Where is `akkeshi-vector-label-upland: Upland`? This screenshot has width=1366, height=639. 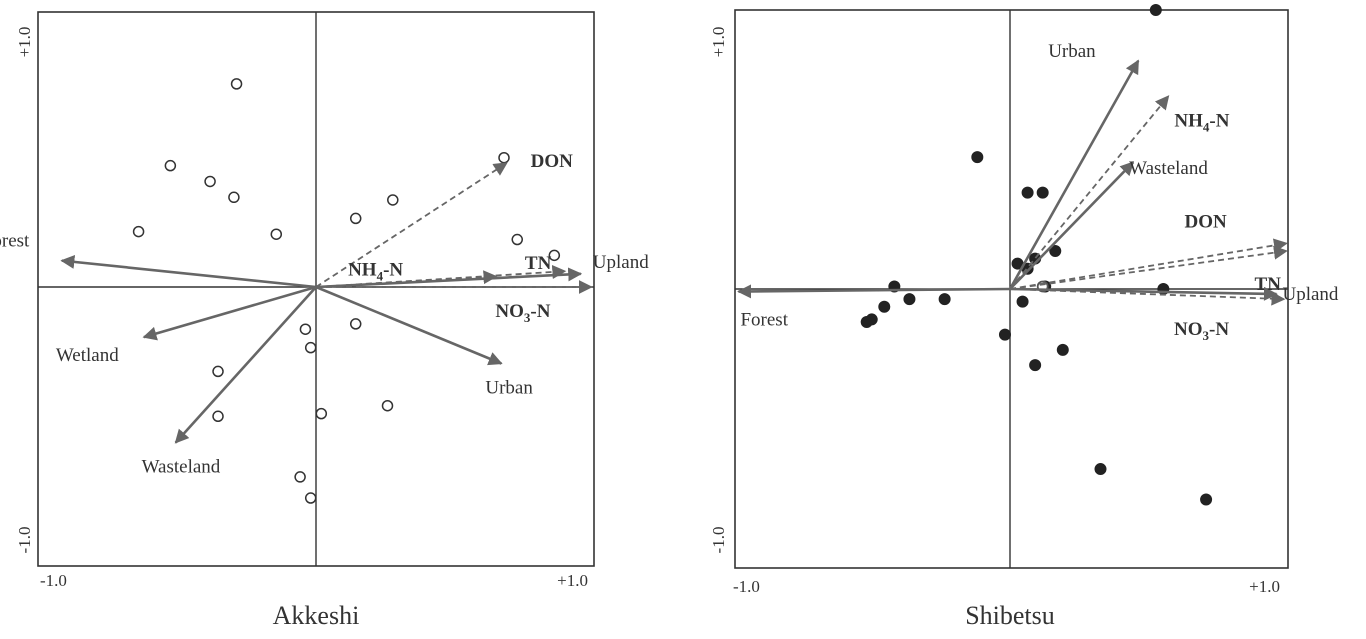
akkeshi-vector-label-upland: Upland is located at coordinates (621, 262).